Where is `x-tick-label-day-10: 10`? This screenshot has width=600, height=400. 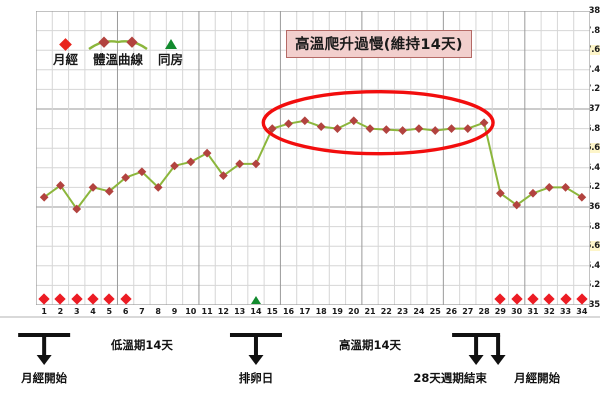
x-tick-label-day-10: 10 is located at coordinates (191, 311).